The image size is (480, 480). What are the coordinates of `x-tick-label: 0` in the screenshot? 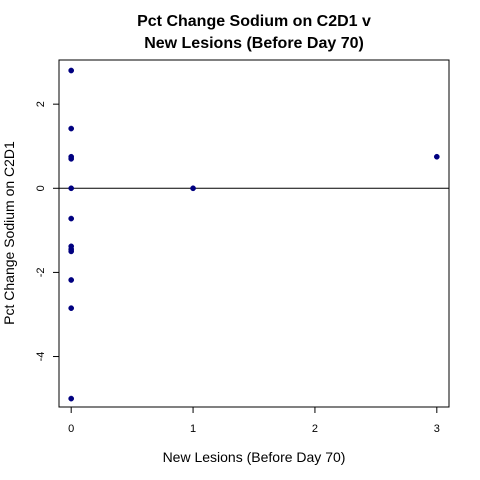 It's located at (71, 429).